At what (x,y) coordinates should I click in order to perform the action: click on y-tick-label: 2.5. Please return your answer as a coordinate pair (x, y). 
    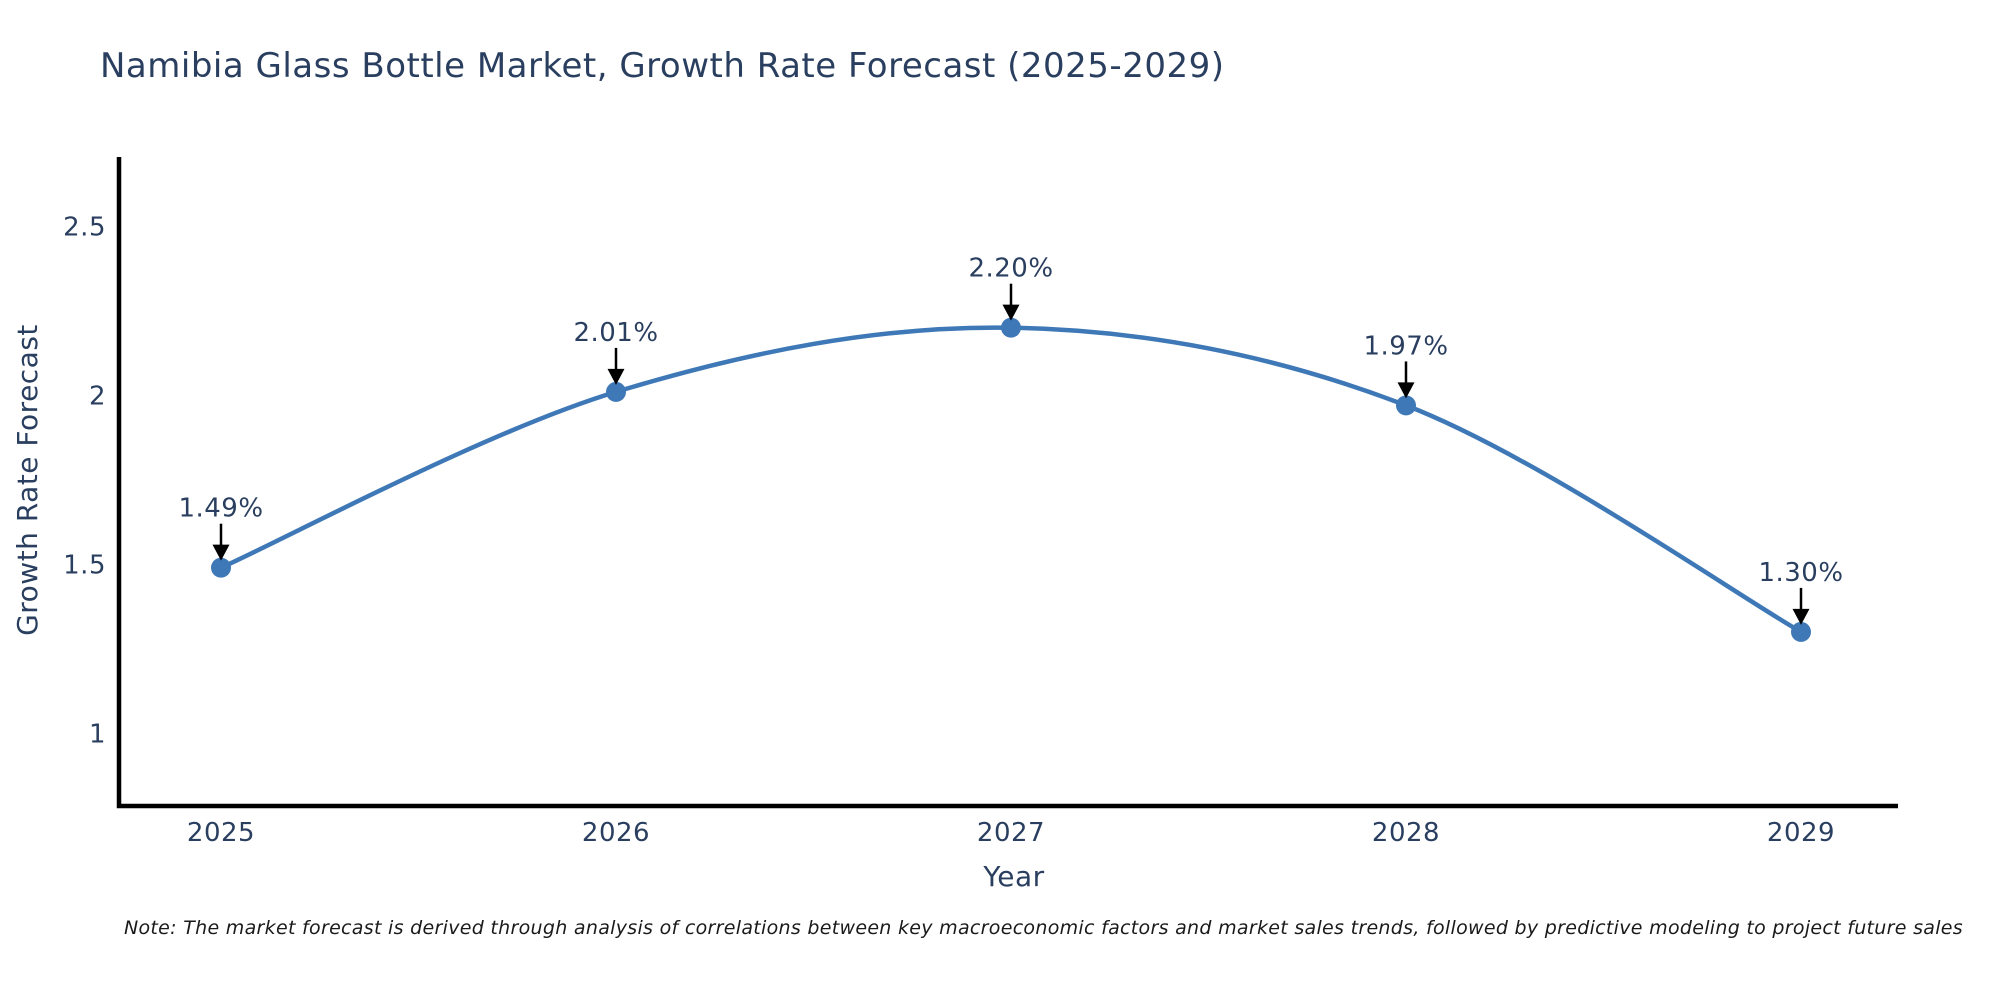
    Looking at the image, I should click on (84, 227).